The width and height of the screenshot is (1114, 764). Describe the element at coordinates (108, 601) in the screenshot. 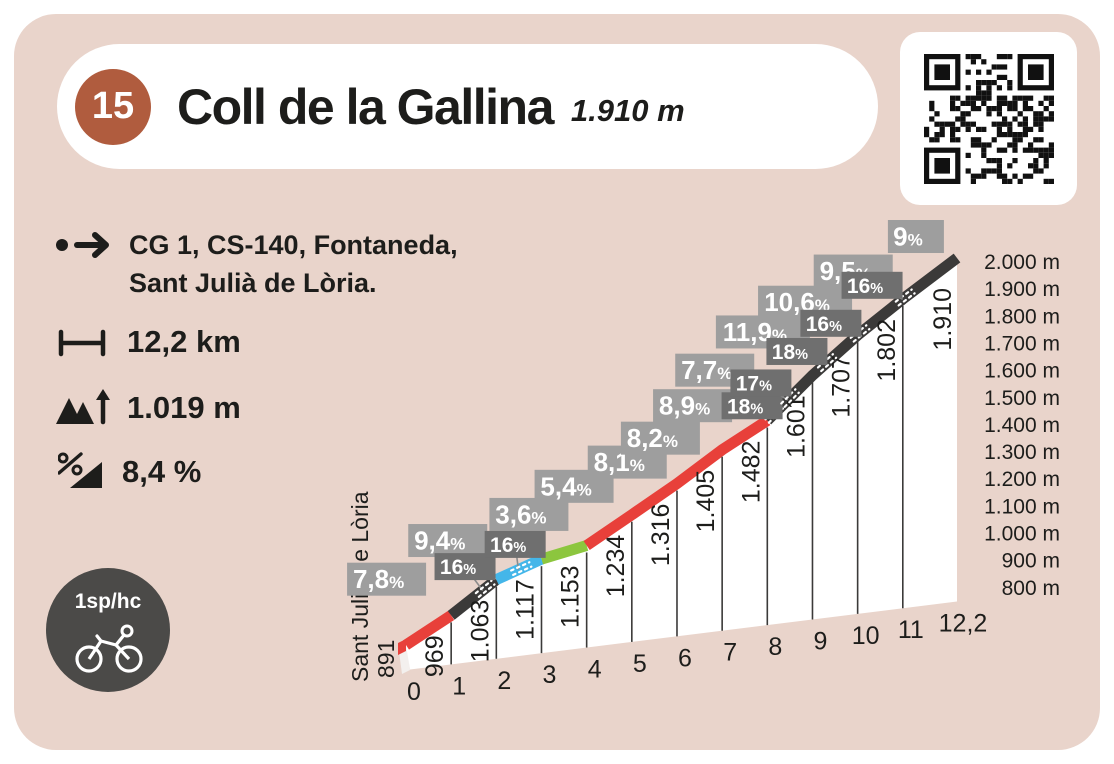

I see `category-label: 1sp/hc` at that location.